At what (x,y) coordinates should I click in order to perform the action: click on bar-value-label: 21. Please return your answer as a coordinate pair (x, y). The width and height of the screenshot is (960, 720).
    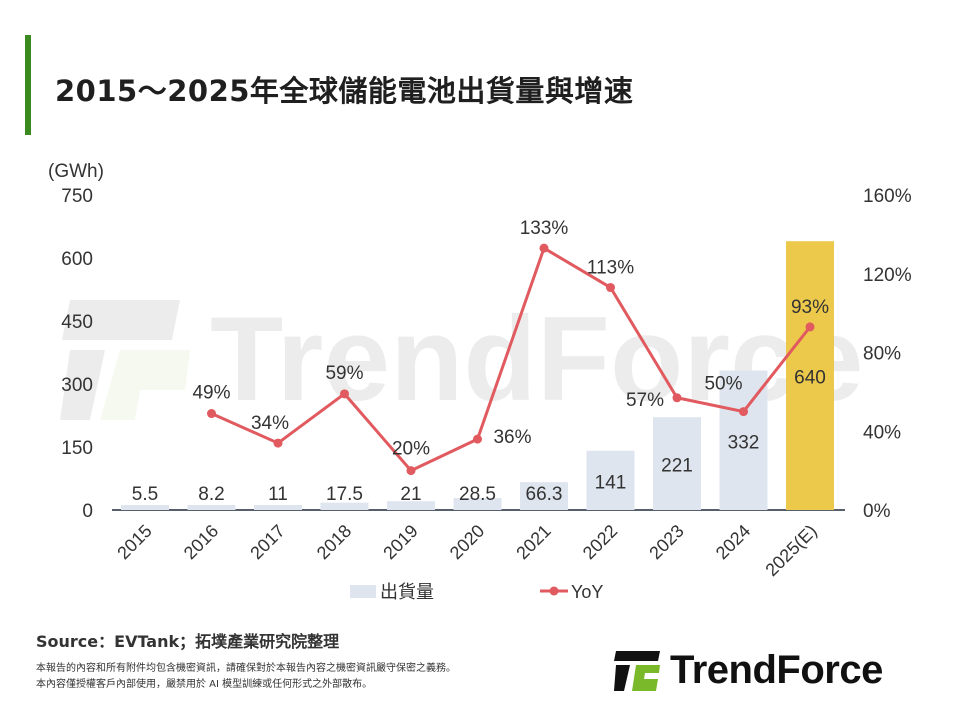
    Looking at the image, I should click on (410, 494).